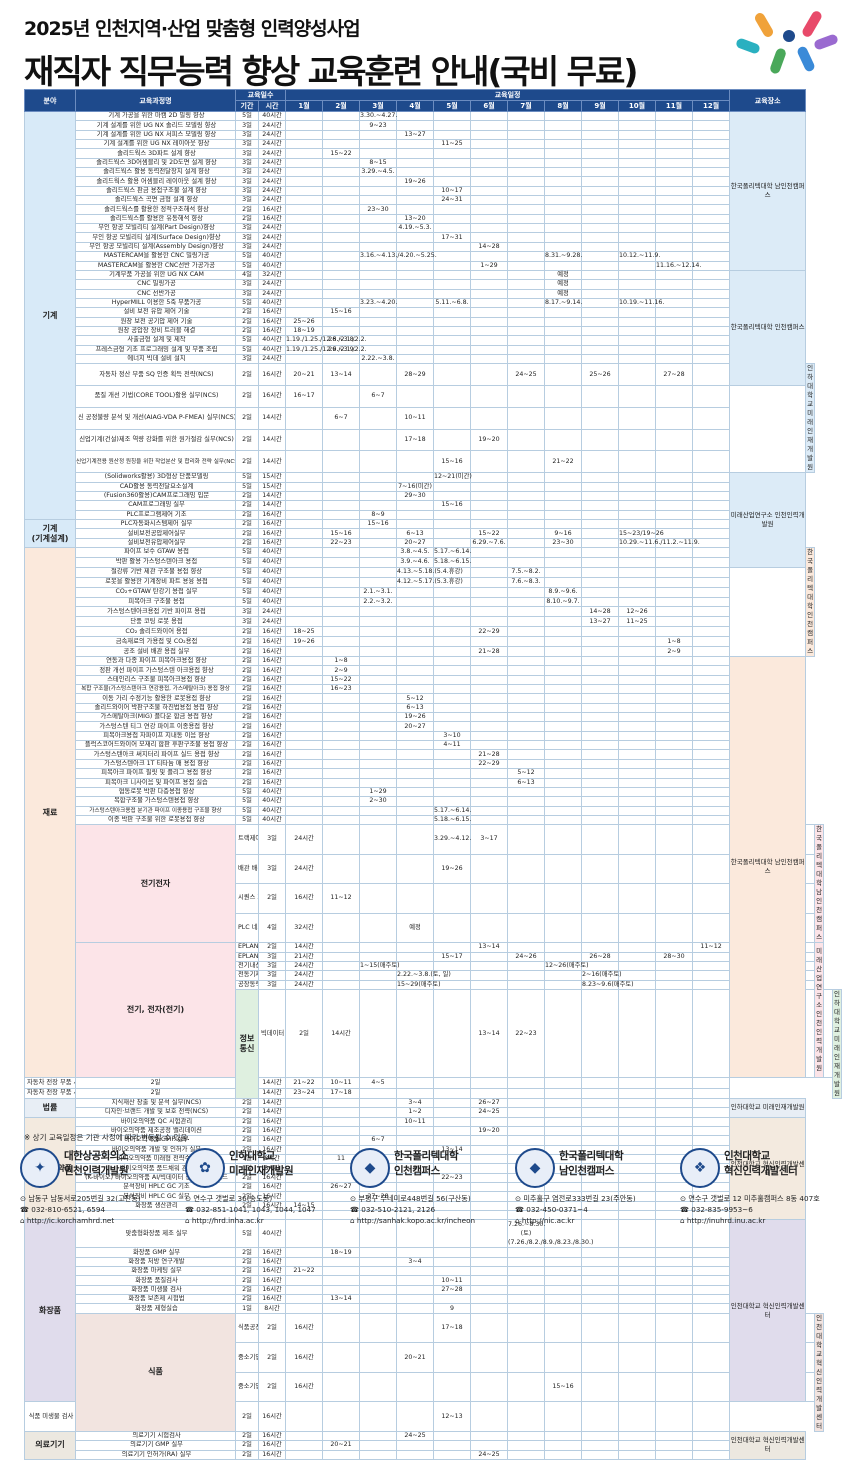  Describe the element at coordinates (272, 533) in the screenshot. I see `course-hours: 16시간` at that location.